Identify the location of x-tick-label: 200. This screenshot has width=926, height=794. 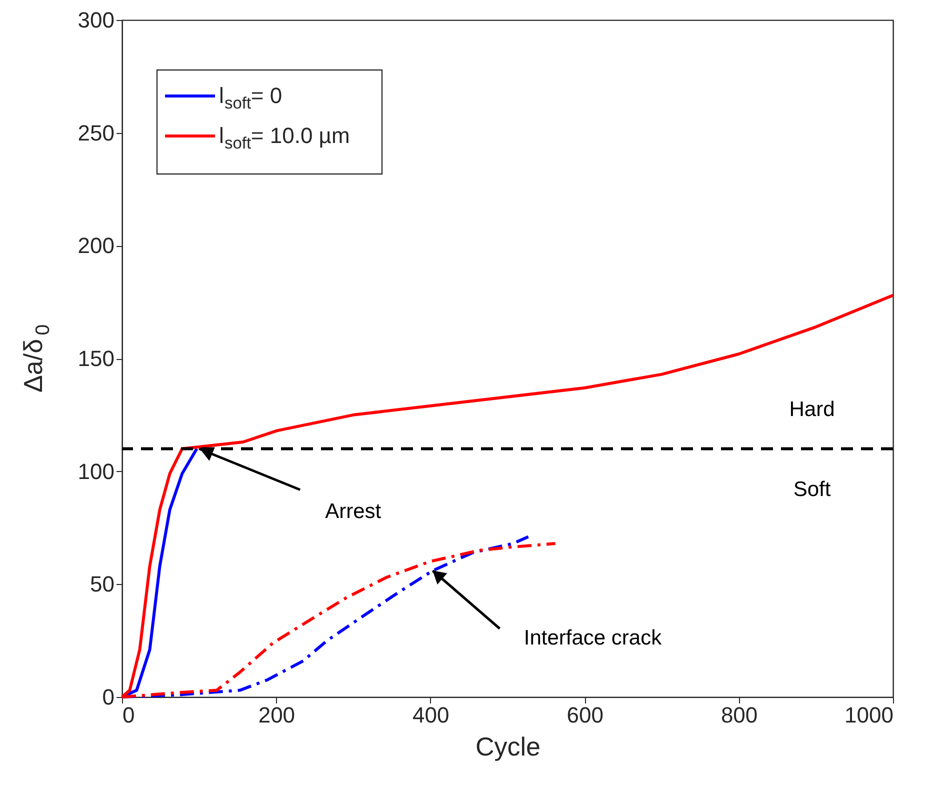
(277, 715).